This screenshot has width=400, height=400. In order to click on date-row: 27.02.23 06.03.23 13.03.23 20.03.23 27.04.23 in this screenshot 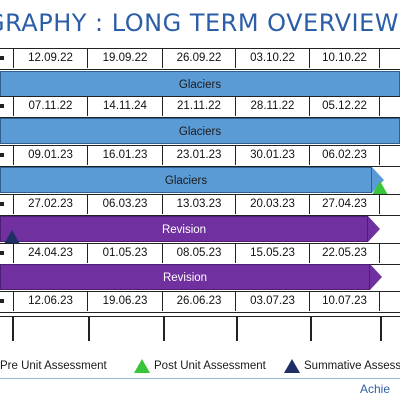, I will do `click(200, 205)`.